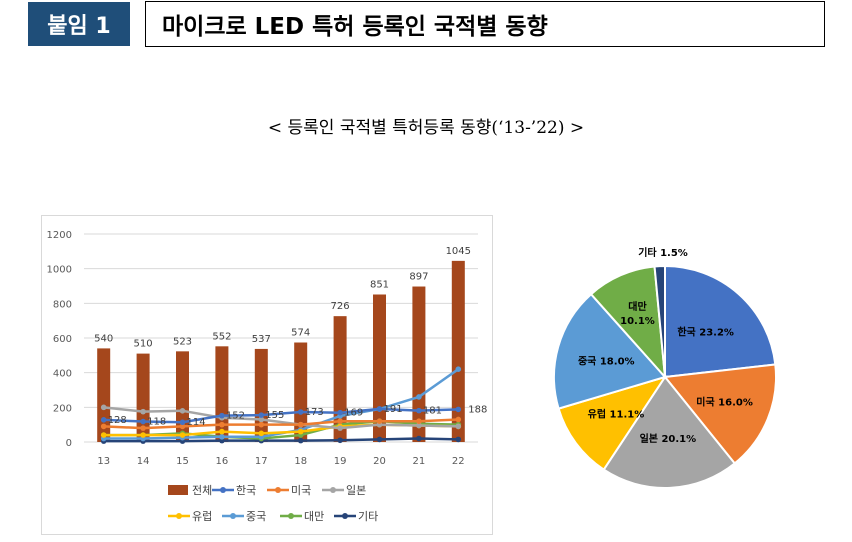 The width and height of the screenshot is (852, 542). I want to click on y-tick-label: 800, so click(62, 304).